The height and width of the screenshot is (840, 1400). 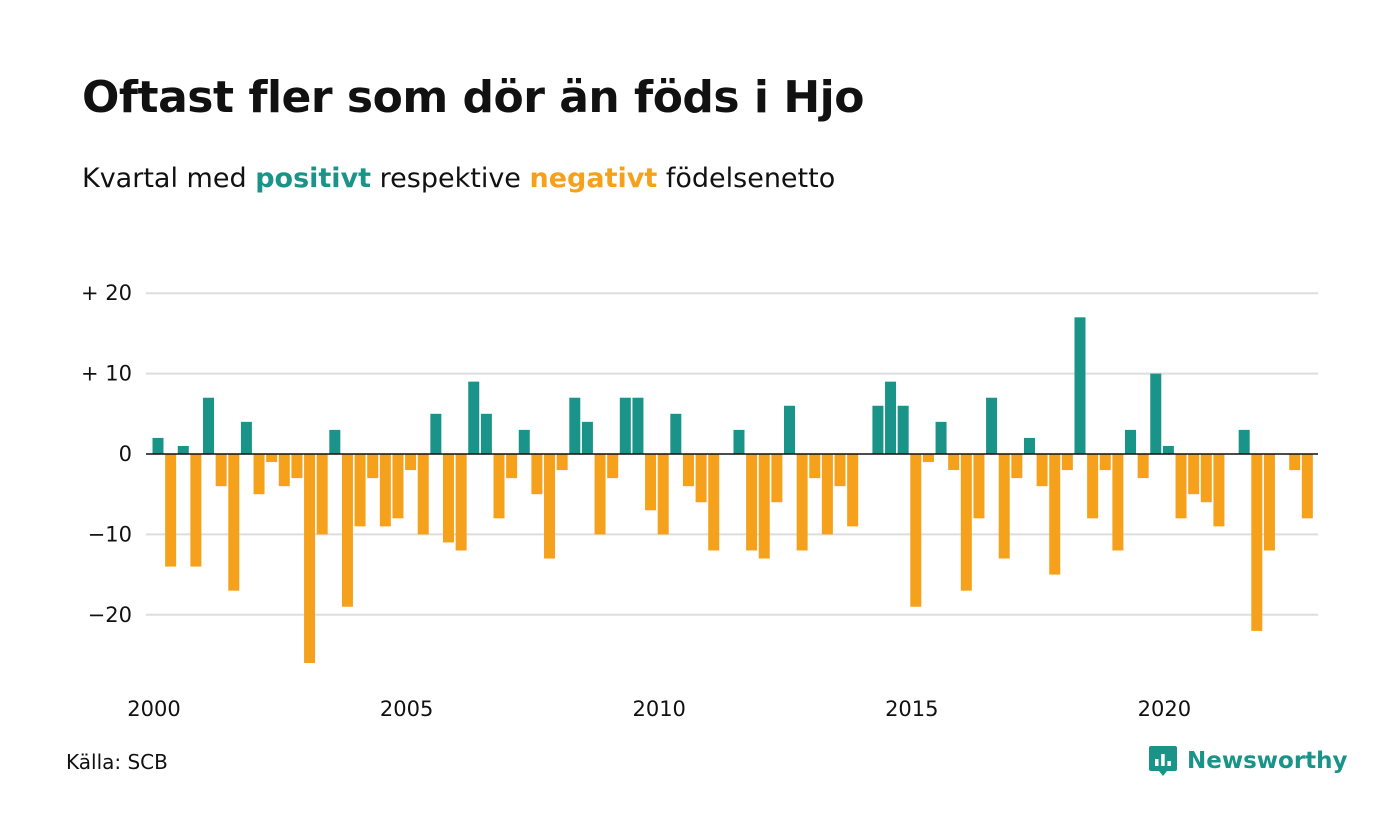 What do you see at coordinates (153, 709) in the screenshot?
I see `x-tick-label: 2000` at bounding box center [153, 709].